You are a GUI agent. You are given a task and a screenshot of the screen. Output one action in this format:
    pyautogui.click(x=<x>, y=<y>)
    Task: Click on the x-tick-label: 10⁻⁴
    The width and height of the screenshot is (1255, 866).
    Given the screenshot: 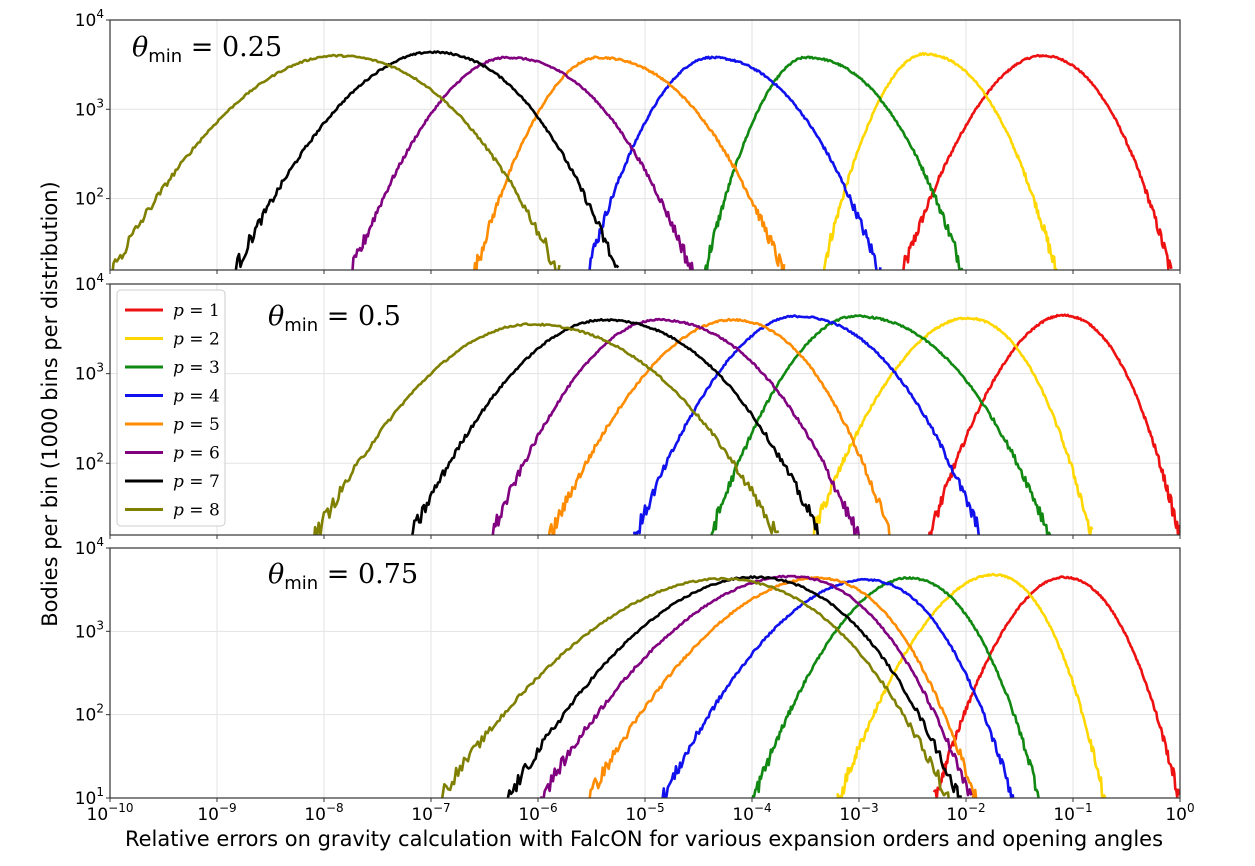 What is the action you would take?
    pyautogui.click(x=751, y=813)
    